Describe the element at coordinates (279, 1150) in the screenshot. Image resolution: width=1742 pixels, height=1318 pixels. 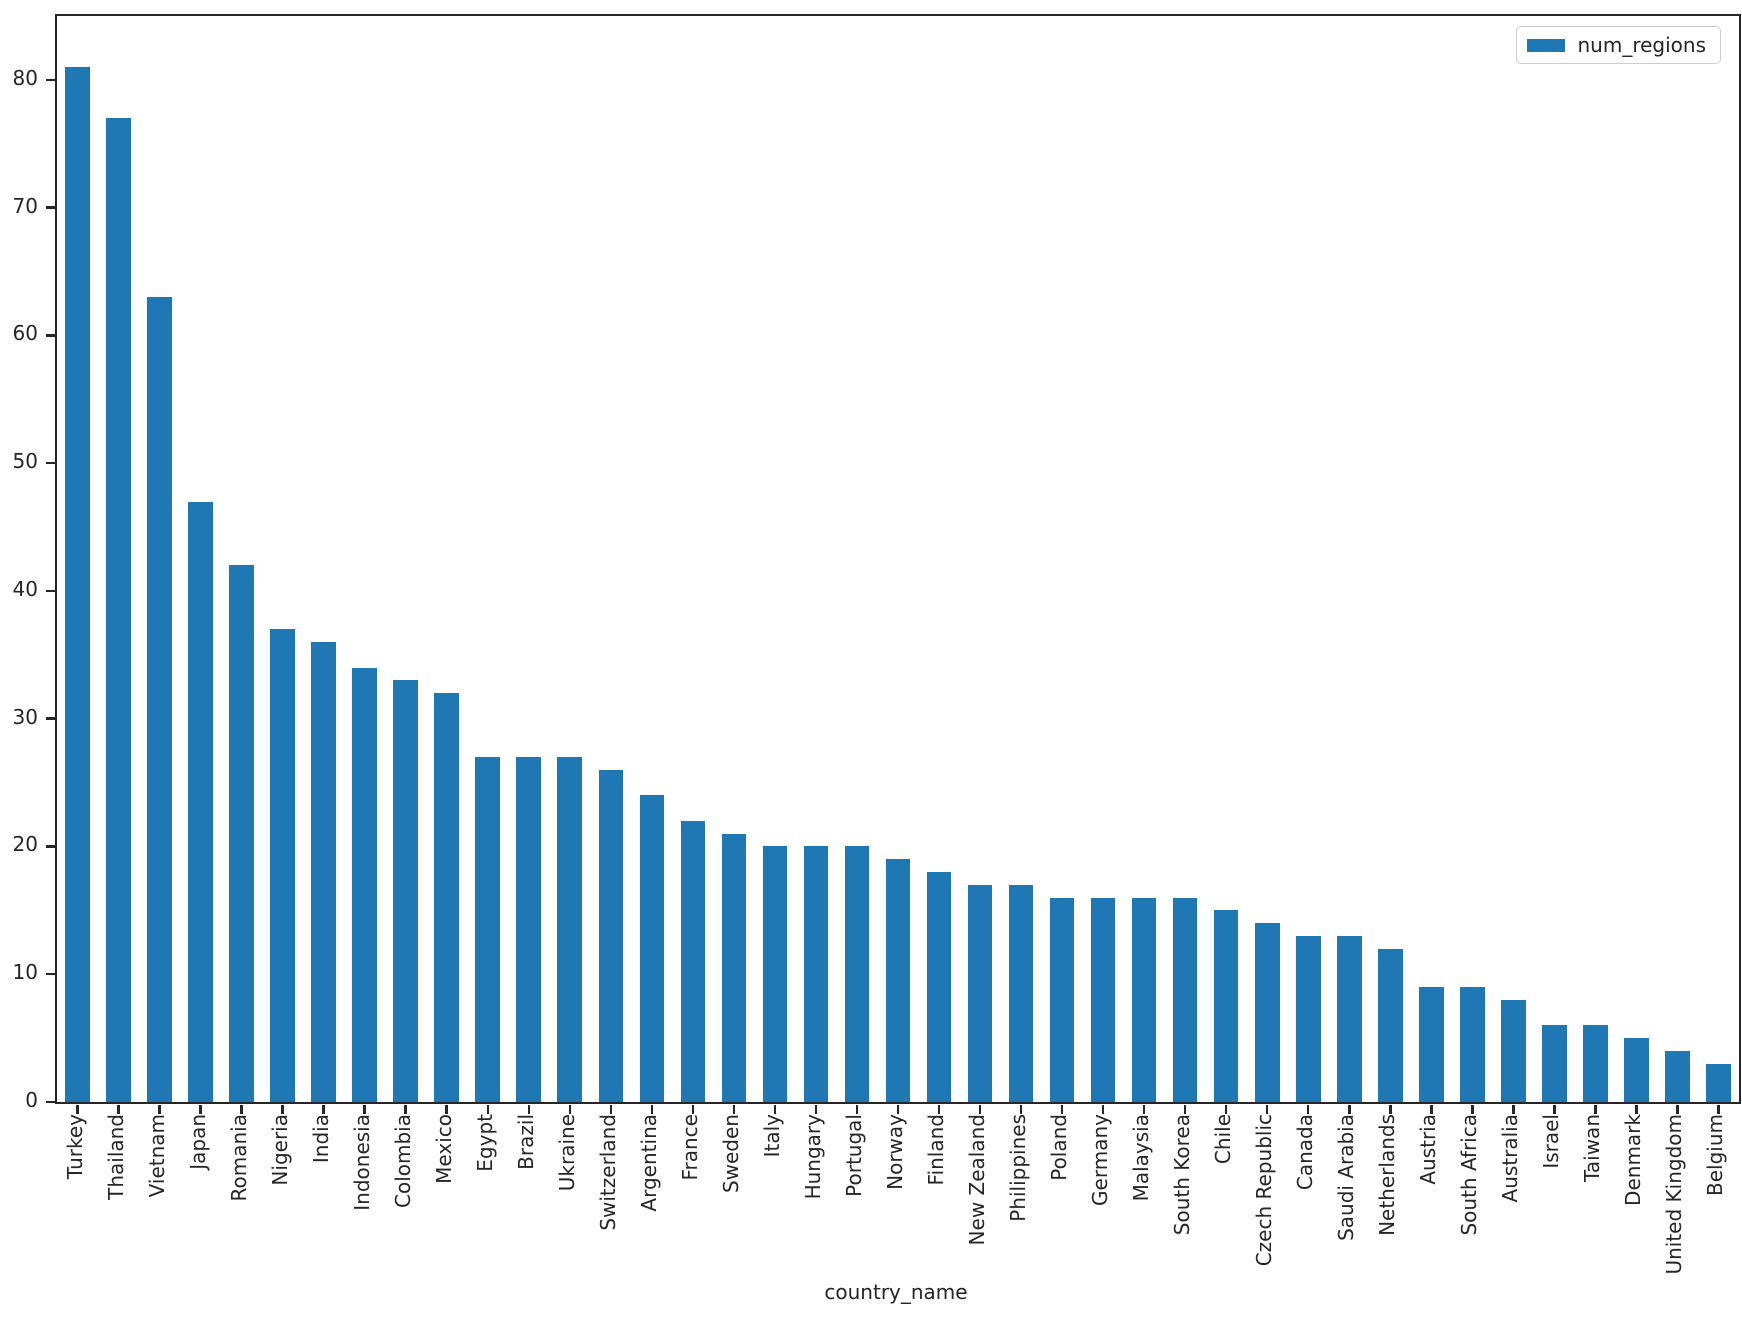
I see `x-tick-label: Nigeria` at that location.